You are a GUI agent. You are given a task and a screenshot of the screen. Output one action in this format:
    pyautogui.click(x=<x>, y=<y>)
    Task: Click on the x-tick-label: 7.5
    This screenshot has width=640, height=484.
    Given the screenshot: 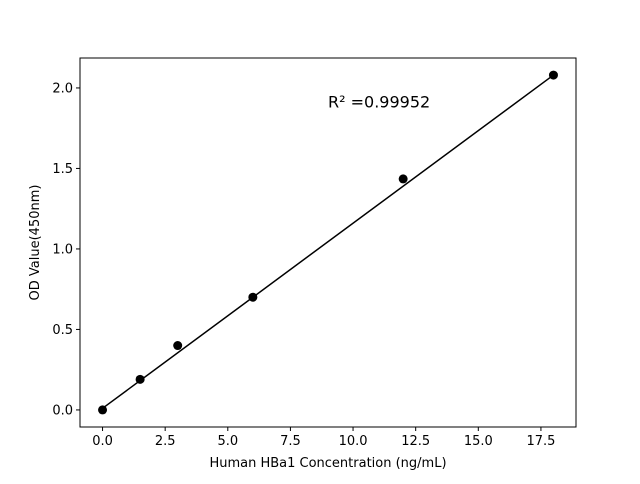 What is the action you would take?
    pyautogui.click(x=290, y=441)
    